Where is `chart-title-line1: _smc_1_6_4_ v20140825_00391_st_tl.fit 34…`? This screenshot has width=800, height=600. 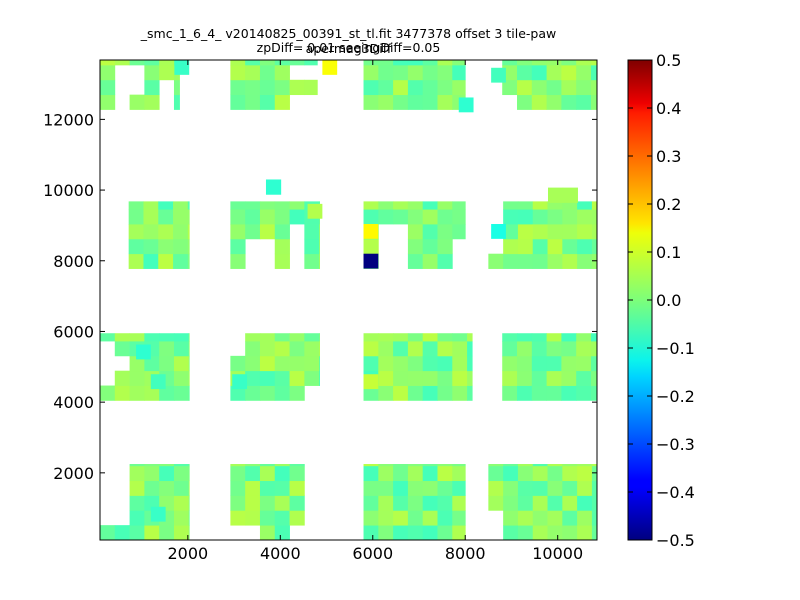
chart-title-line1: _smc_1_6_4_ v20140825_00391_st_tl.fit 34… is located at coordinates (348, 41).